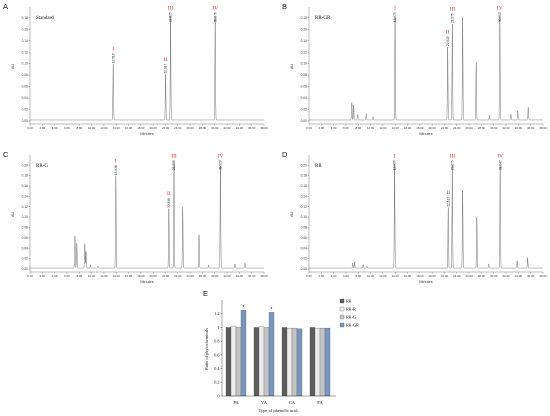 The image size is (550, 416). Describe the element at coordinates (448, 41) in the screenshot. I see `retention-time-label: 22.515` at that location.